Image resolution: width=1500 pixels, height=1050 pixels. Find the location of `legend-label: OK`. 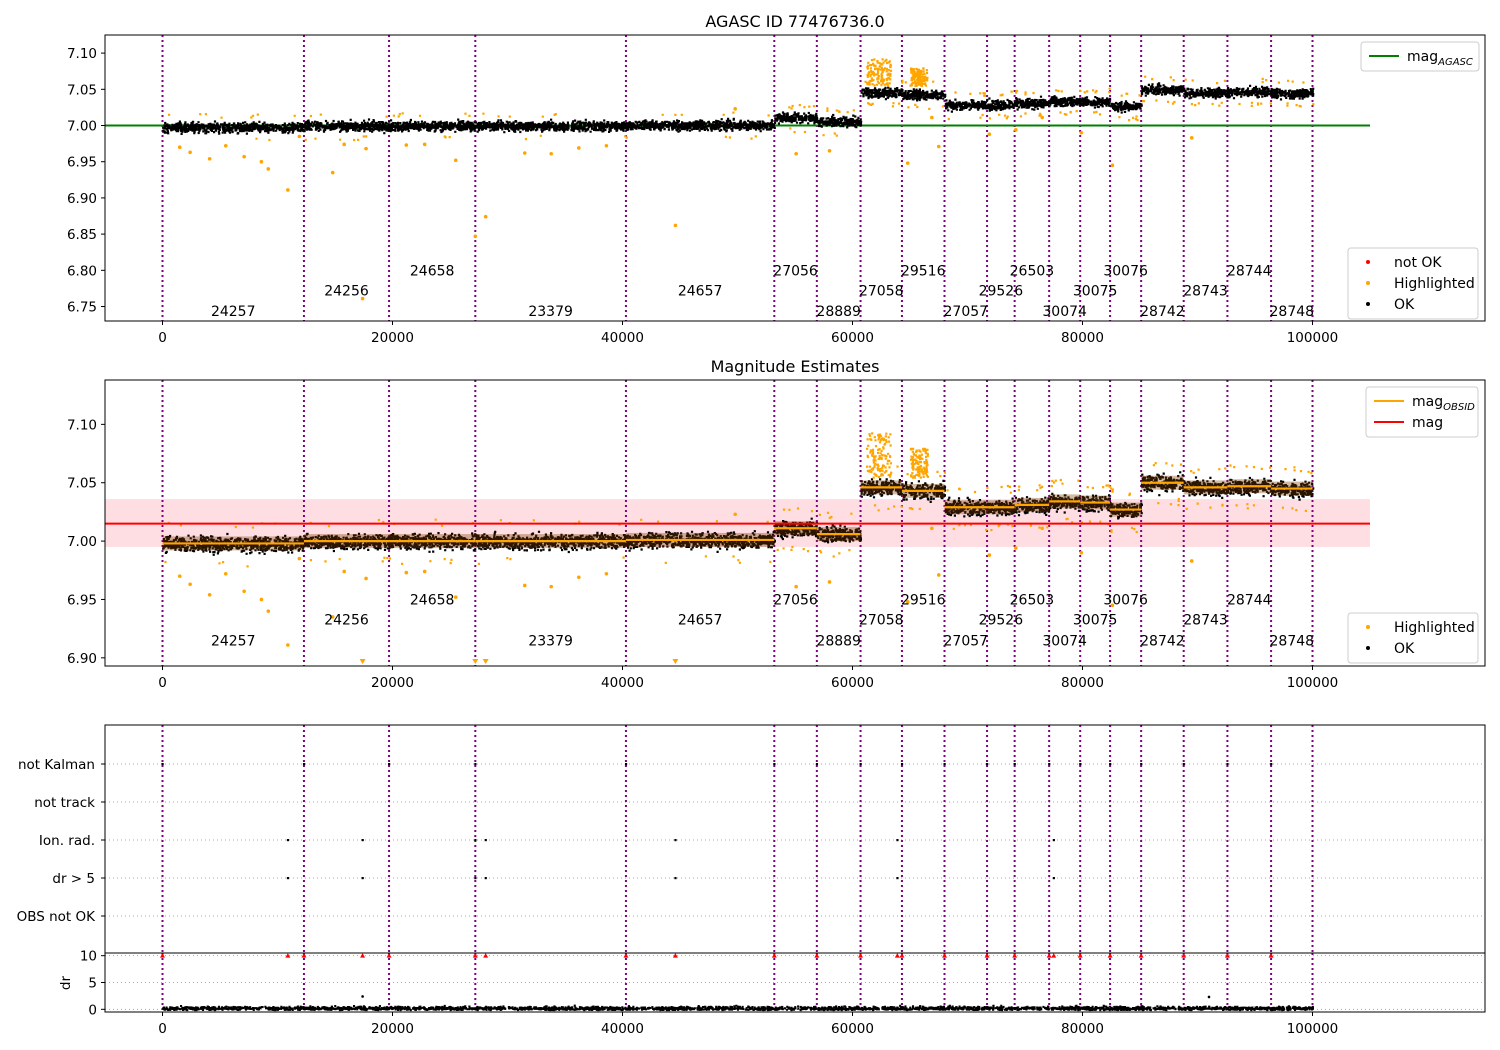

legend-label: OK is located at coordinates (1404, 305).